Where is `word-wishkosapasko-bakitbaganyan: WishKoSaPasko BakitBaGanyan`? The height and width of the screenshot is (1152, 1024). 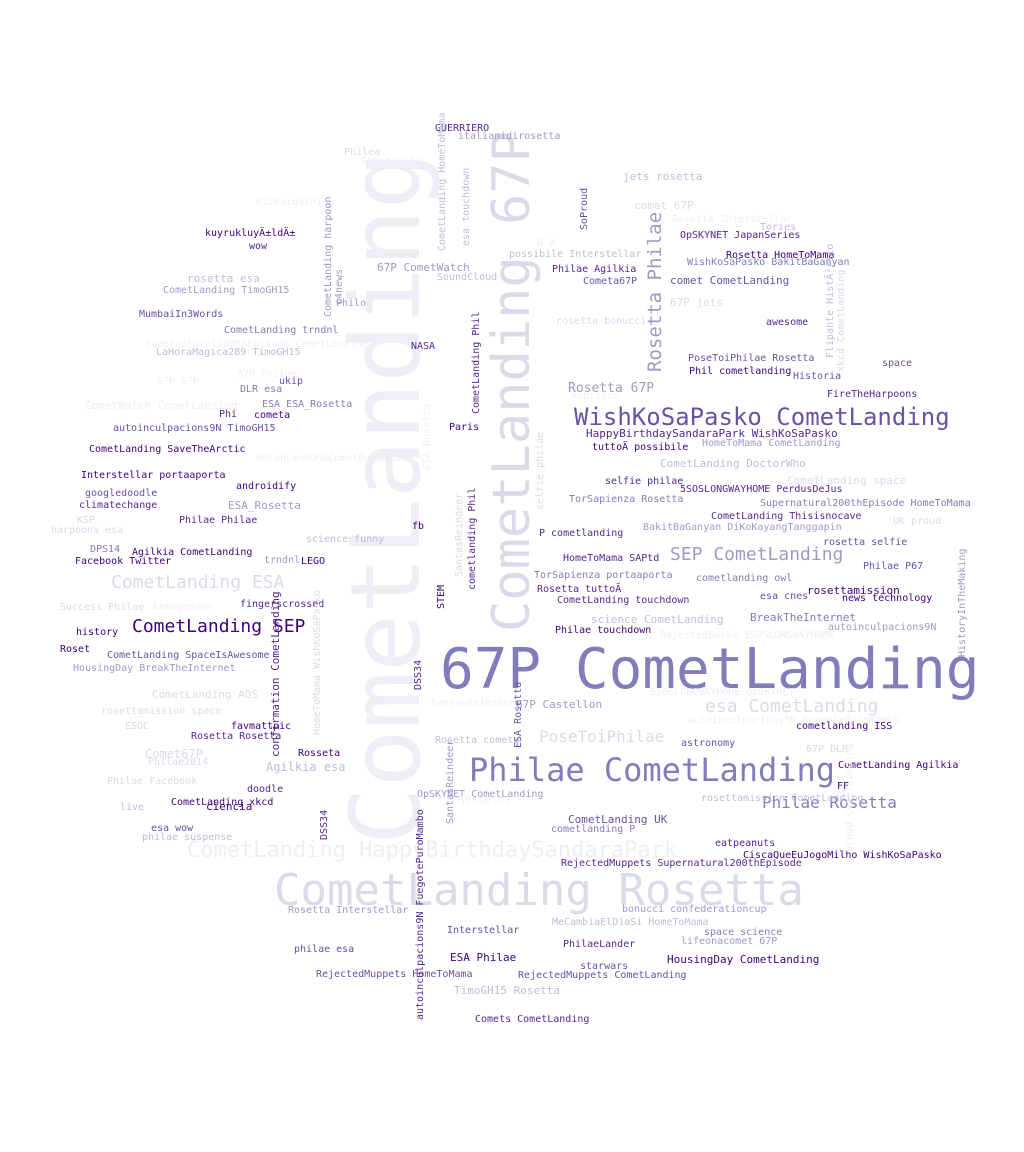 word-wishkosapasko-bakitbaganyan: WishKoSaPasko BakitBaGanyan is located at coordinates (768, 262).